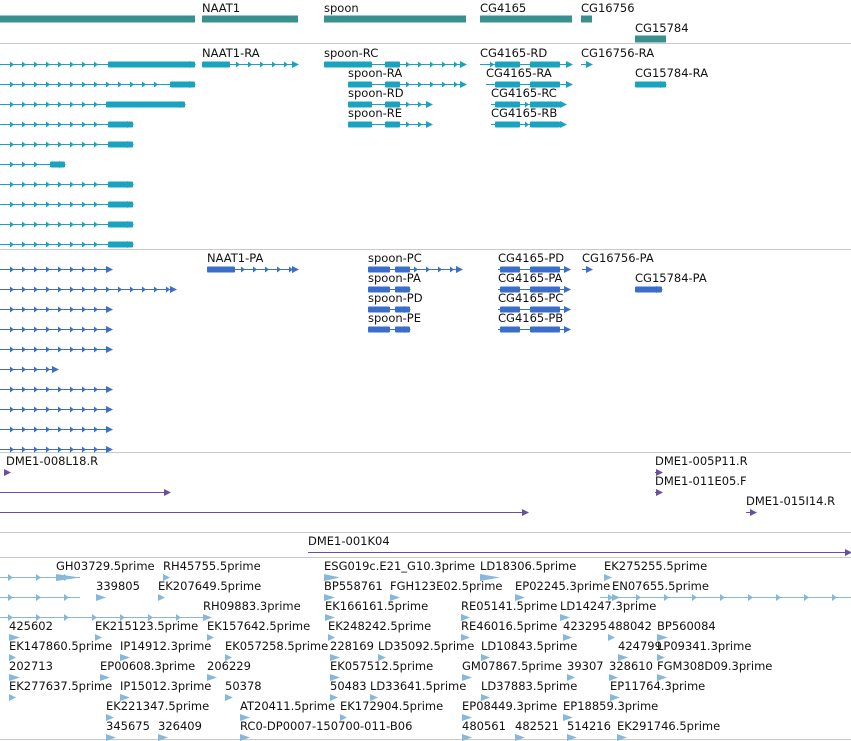 The image size is (851, 741). I want to click on gene-feature-naat1: NAAT1, so click(250, 12).